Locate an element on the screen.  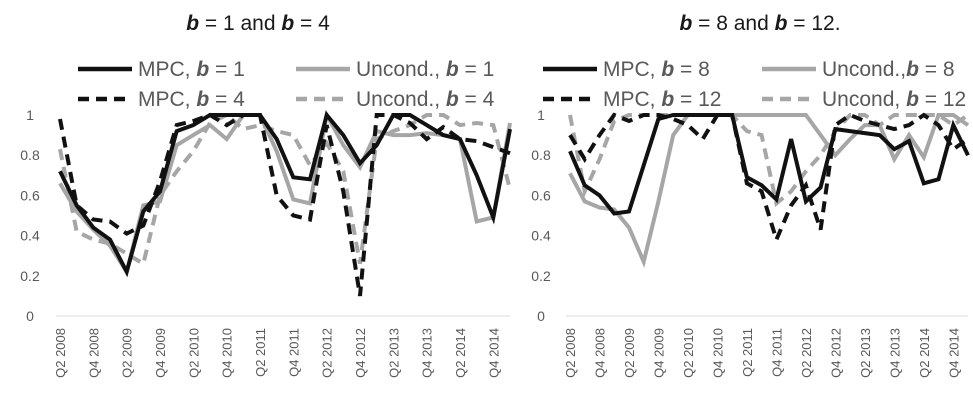
legend-item: Uncond., b = 4 is located at coordinates (395, 99).